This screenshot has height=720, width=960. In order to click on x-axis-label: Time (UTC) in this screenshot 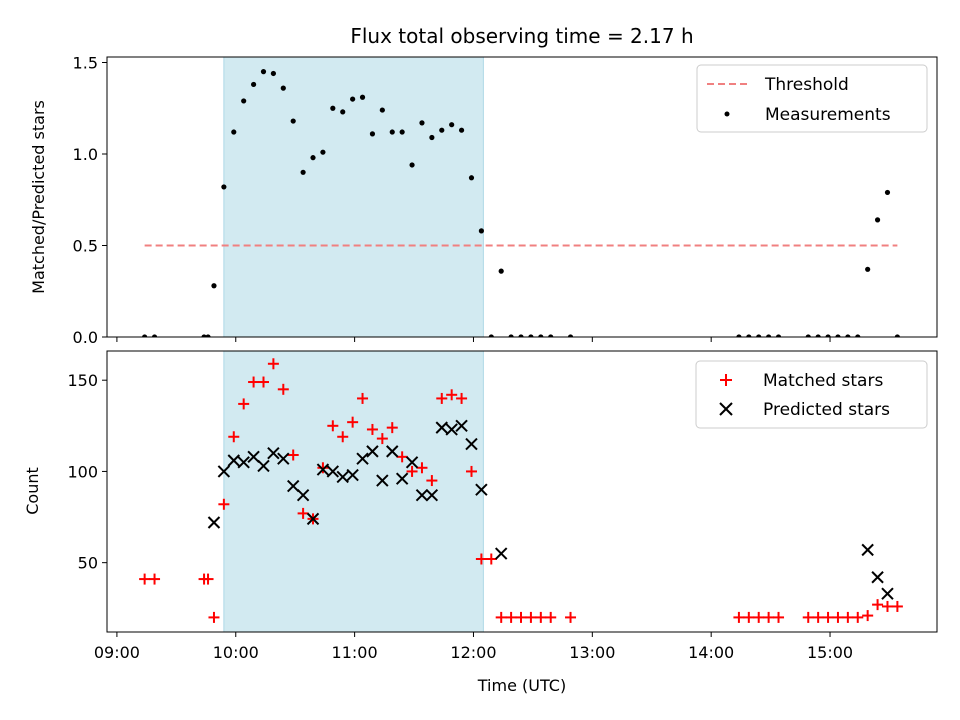, I will do `click(521, 685)`.